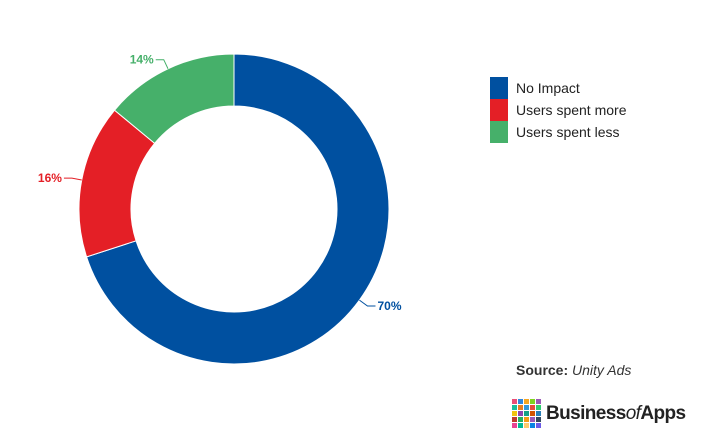 This screenshot has width=706, height=446. I want to click on logo-wordmark: BusinessofApps, so click(616, 413).